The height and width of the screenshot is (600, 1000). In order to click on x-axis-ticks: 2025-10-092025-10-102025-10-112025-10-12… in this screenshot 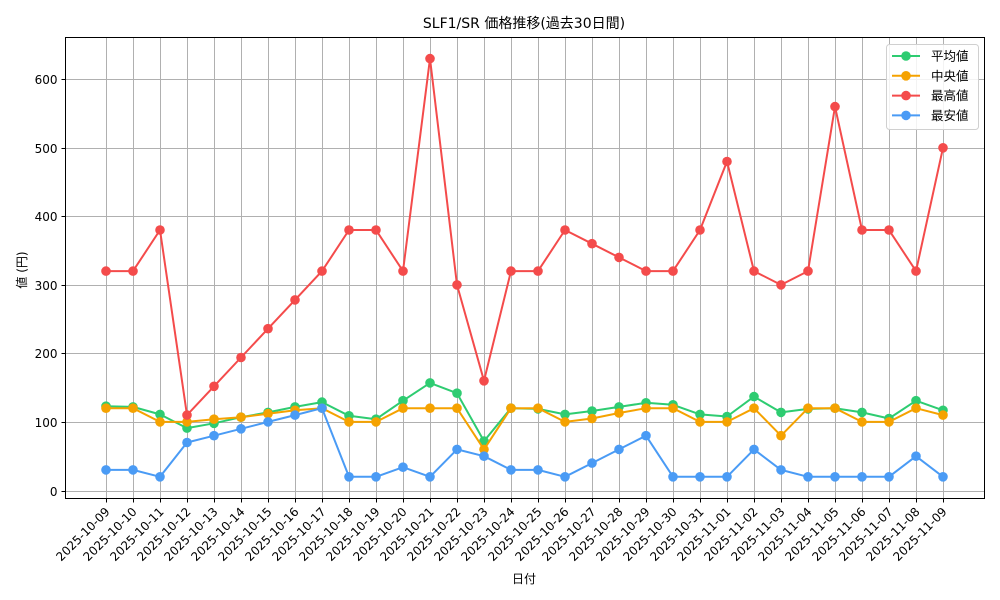, I will do `click(501, 531)`.